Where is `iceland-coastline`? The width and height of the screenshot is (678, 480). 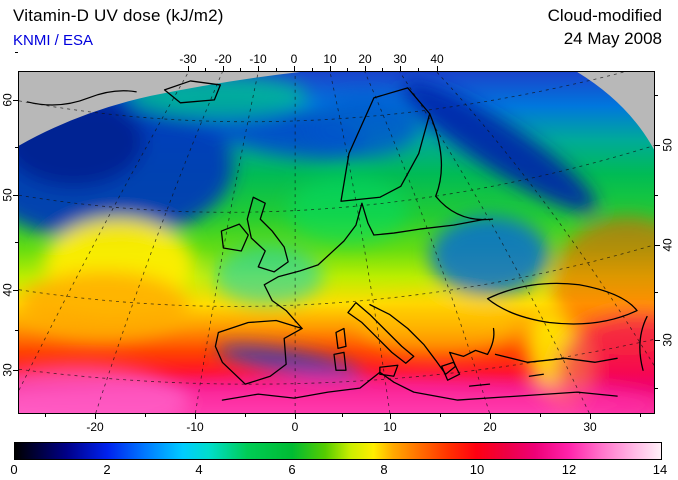 iceland-coastline is located at coordinates (192, 92).